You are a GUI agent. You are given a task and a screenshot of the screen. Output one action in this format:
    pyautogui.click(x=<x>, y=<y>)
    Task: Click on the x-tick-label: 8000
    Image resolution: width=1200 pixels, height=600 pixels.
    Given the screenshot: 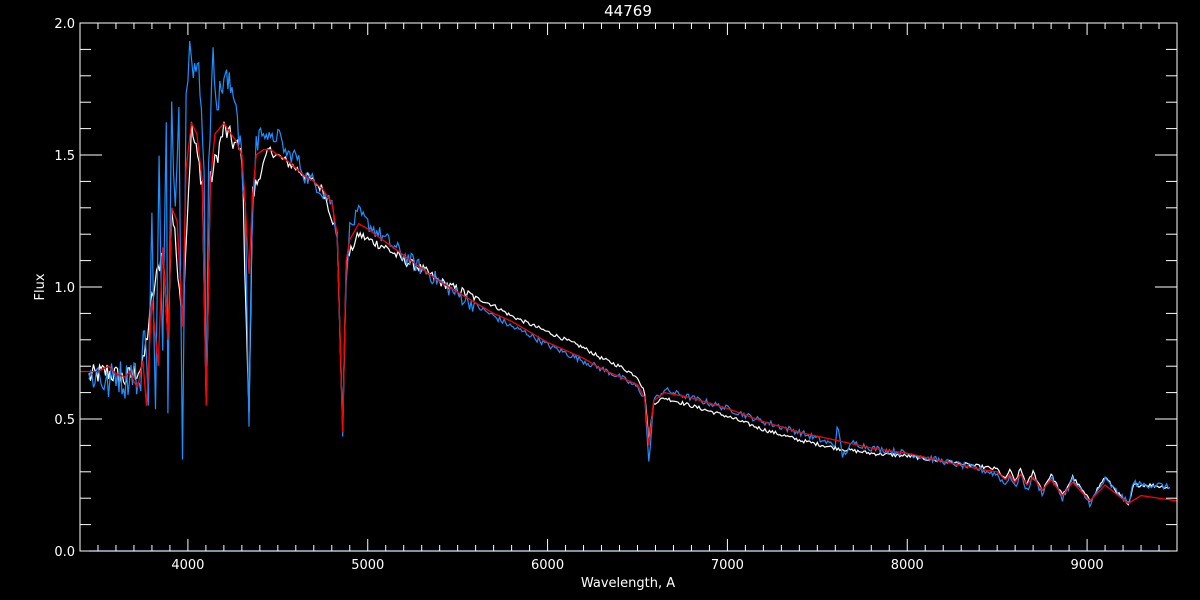 What is the action you would take?
    pyautogui.click(x=907, y=565)
    